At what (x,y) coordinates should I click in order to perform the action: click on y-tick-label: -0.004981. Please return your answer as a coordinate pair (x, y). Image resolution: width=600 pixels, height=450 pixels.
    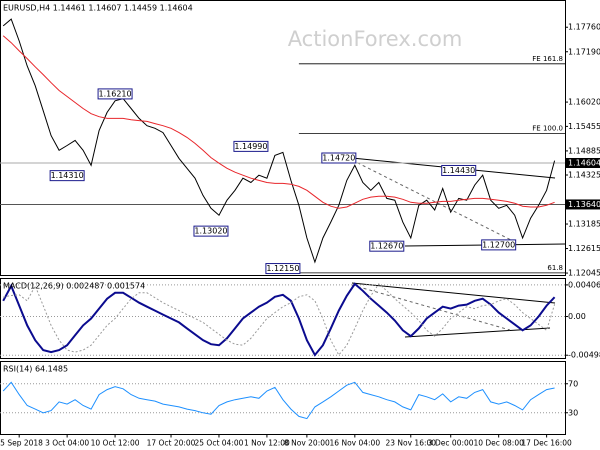
    Looking at the image, I should click on (584, 355).